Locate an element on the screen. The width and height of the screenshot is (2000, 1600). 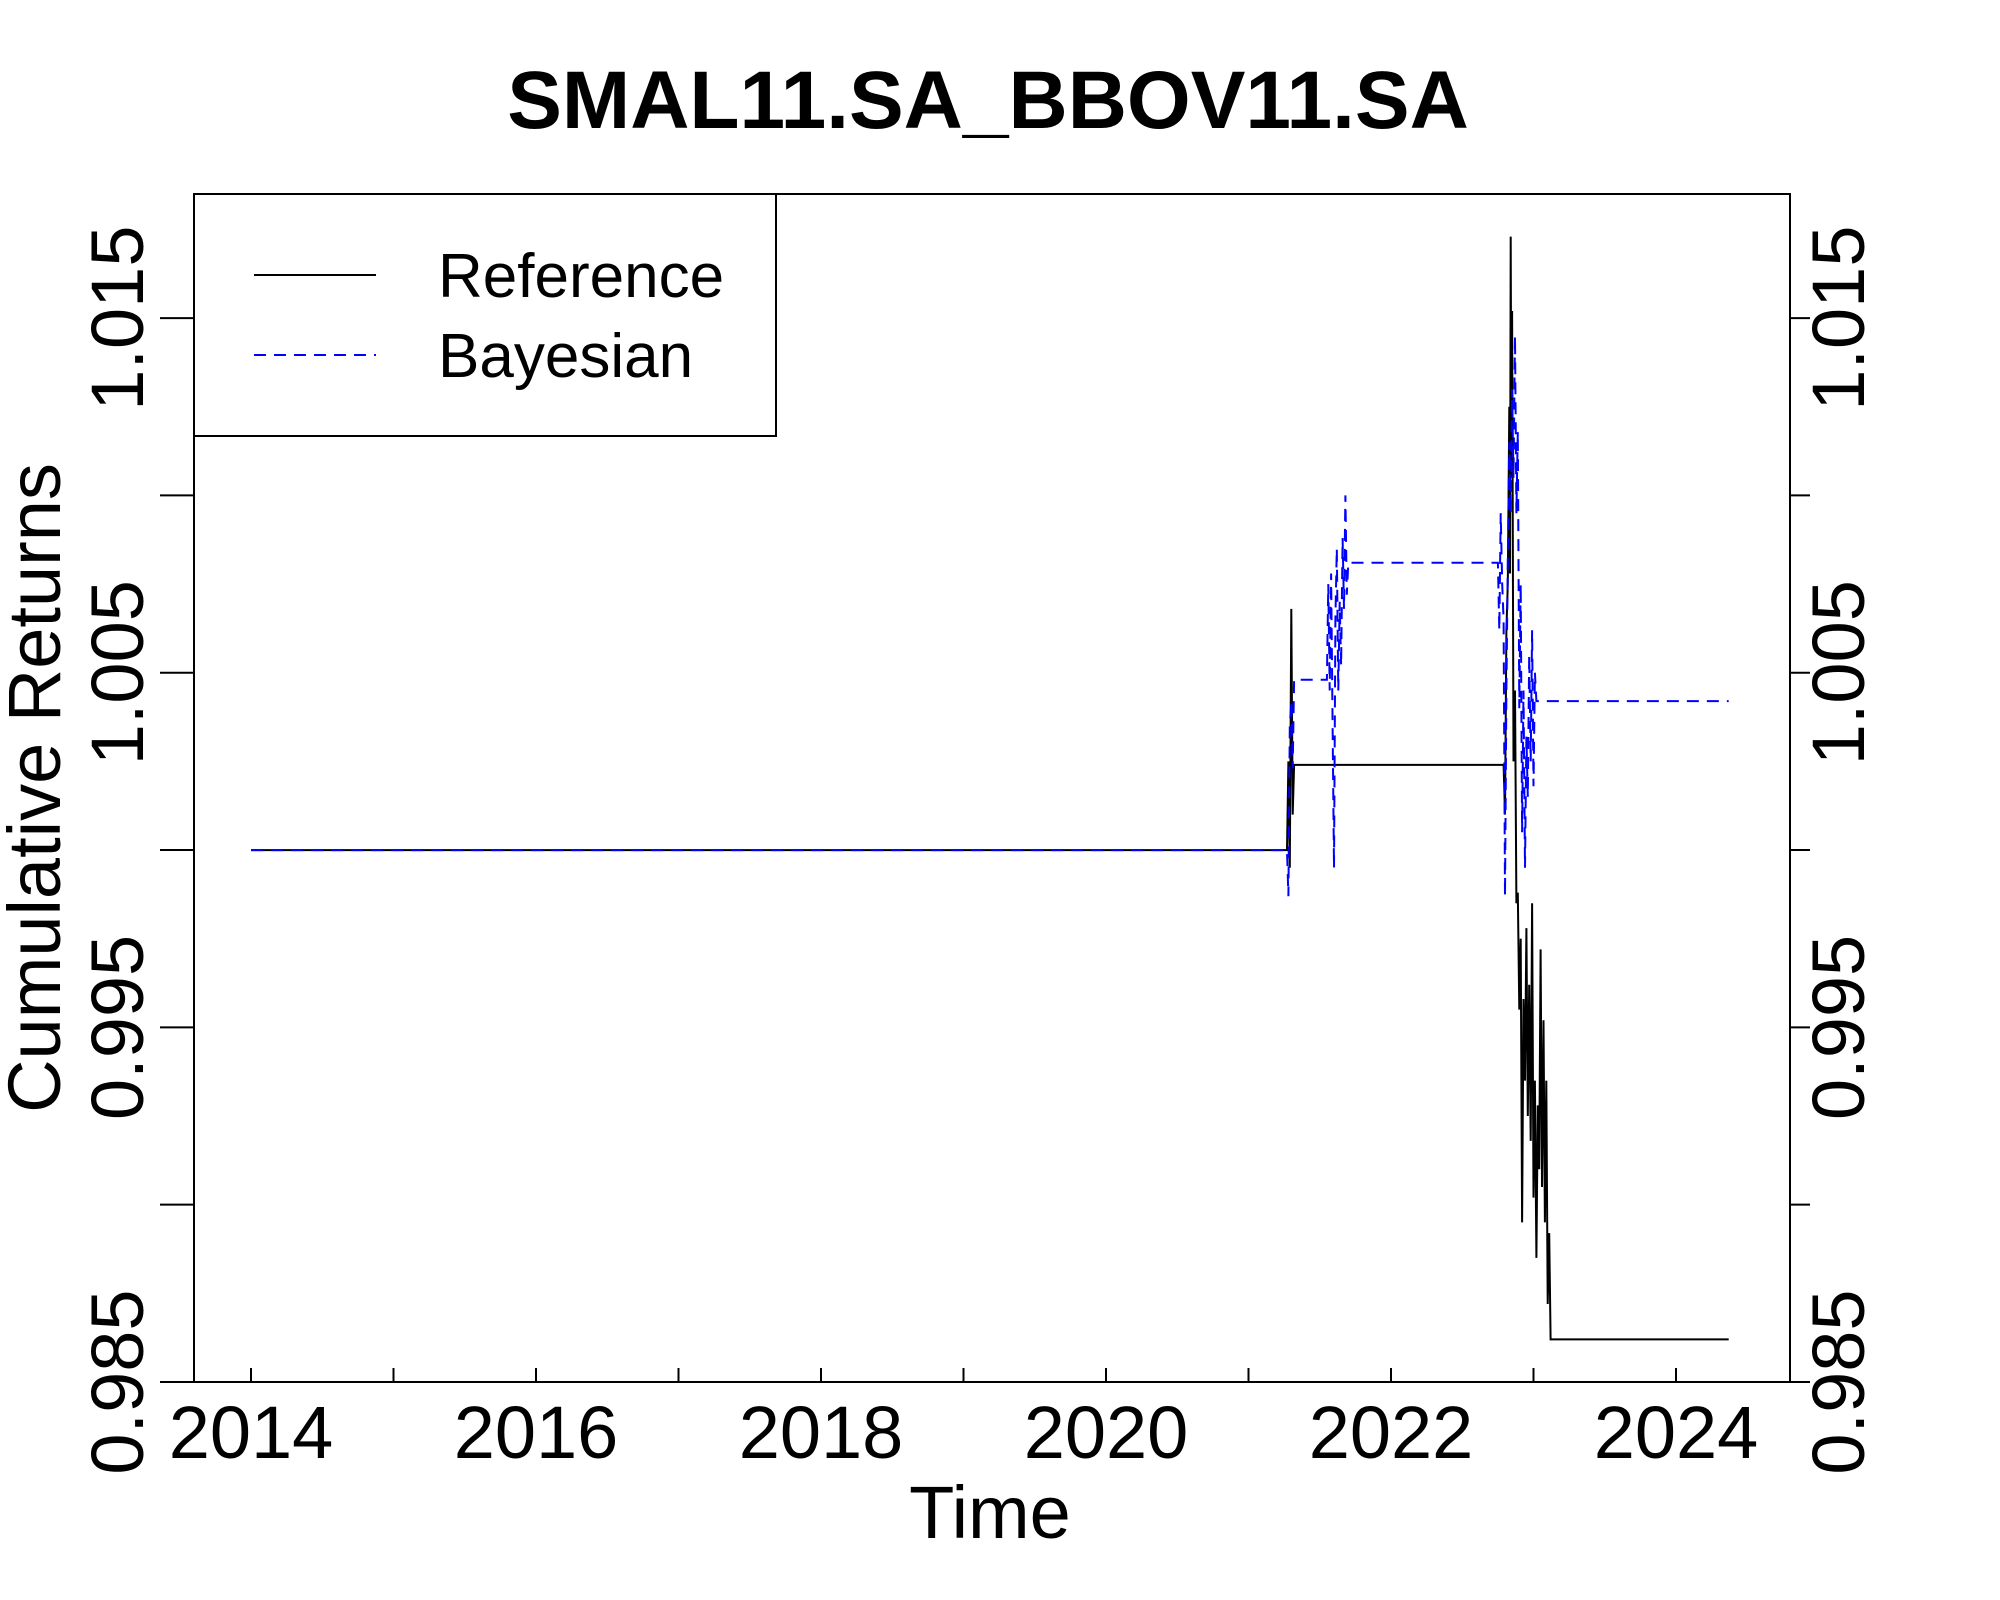
y-axis-label: Cumulative Returns is located at coordinates (38, 788).